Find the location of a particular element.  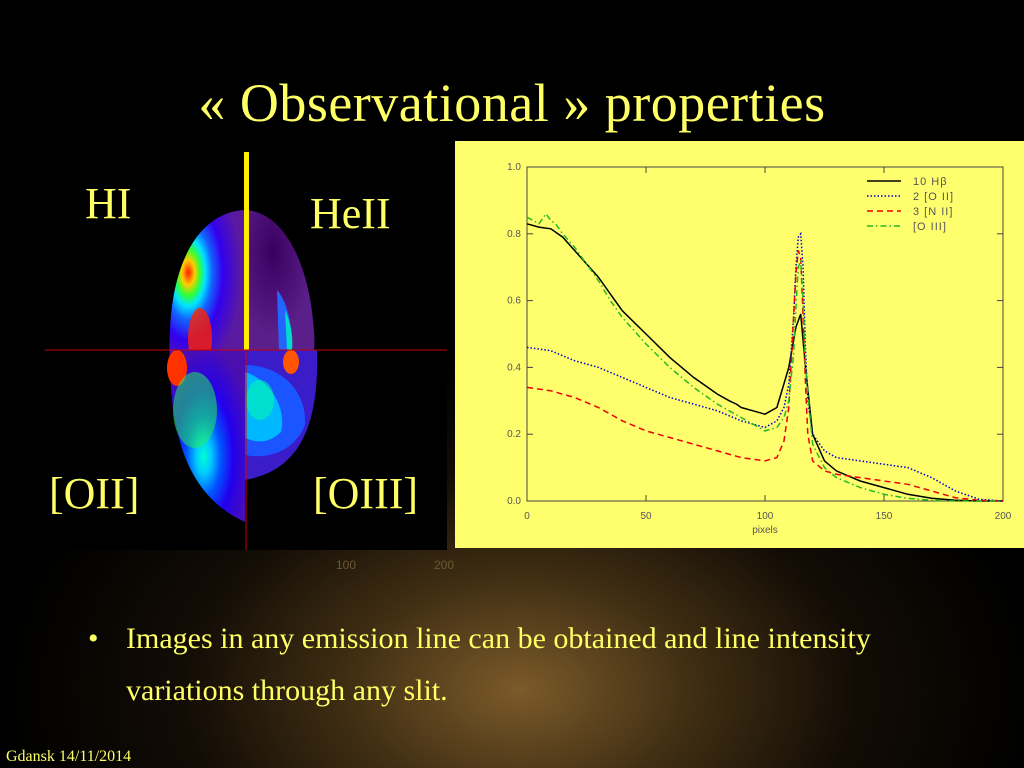

x-tick-label: 0 is located at coordinates (527, 516).